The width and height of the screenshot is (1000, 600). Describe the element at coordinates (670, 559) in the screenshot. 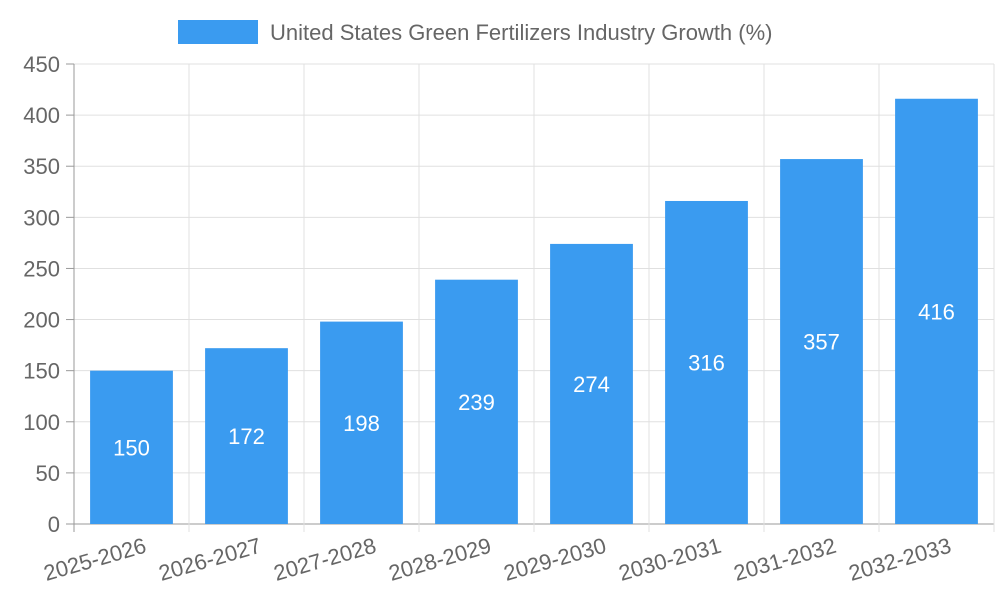

I see `x-tick-label: 2030-2031` at that location.